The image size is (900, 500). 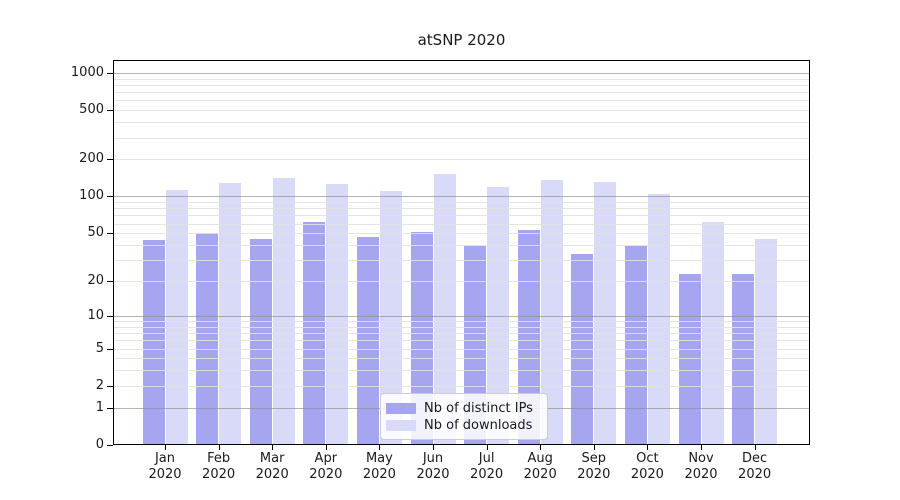 What do you see at coordinates (421, 338) in the screenshot?
I see `bar-distinct-ips-jun` at bounding box center [421, 338].